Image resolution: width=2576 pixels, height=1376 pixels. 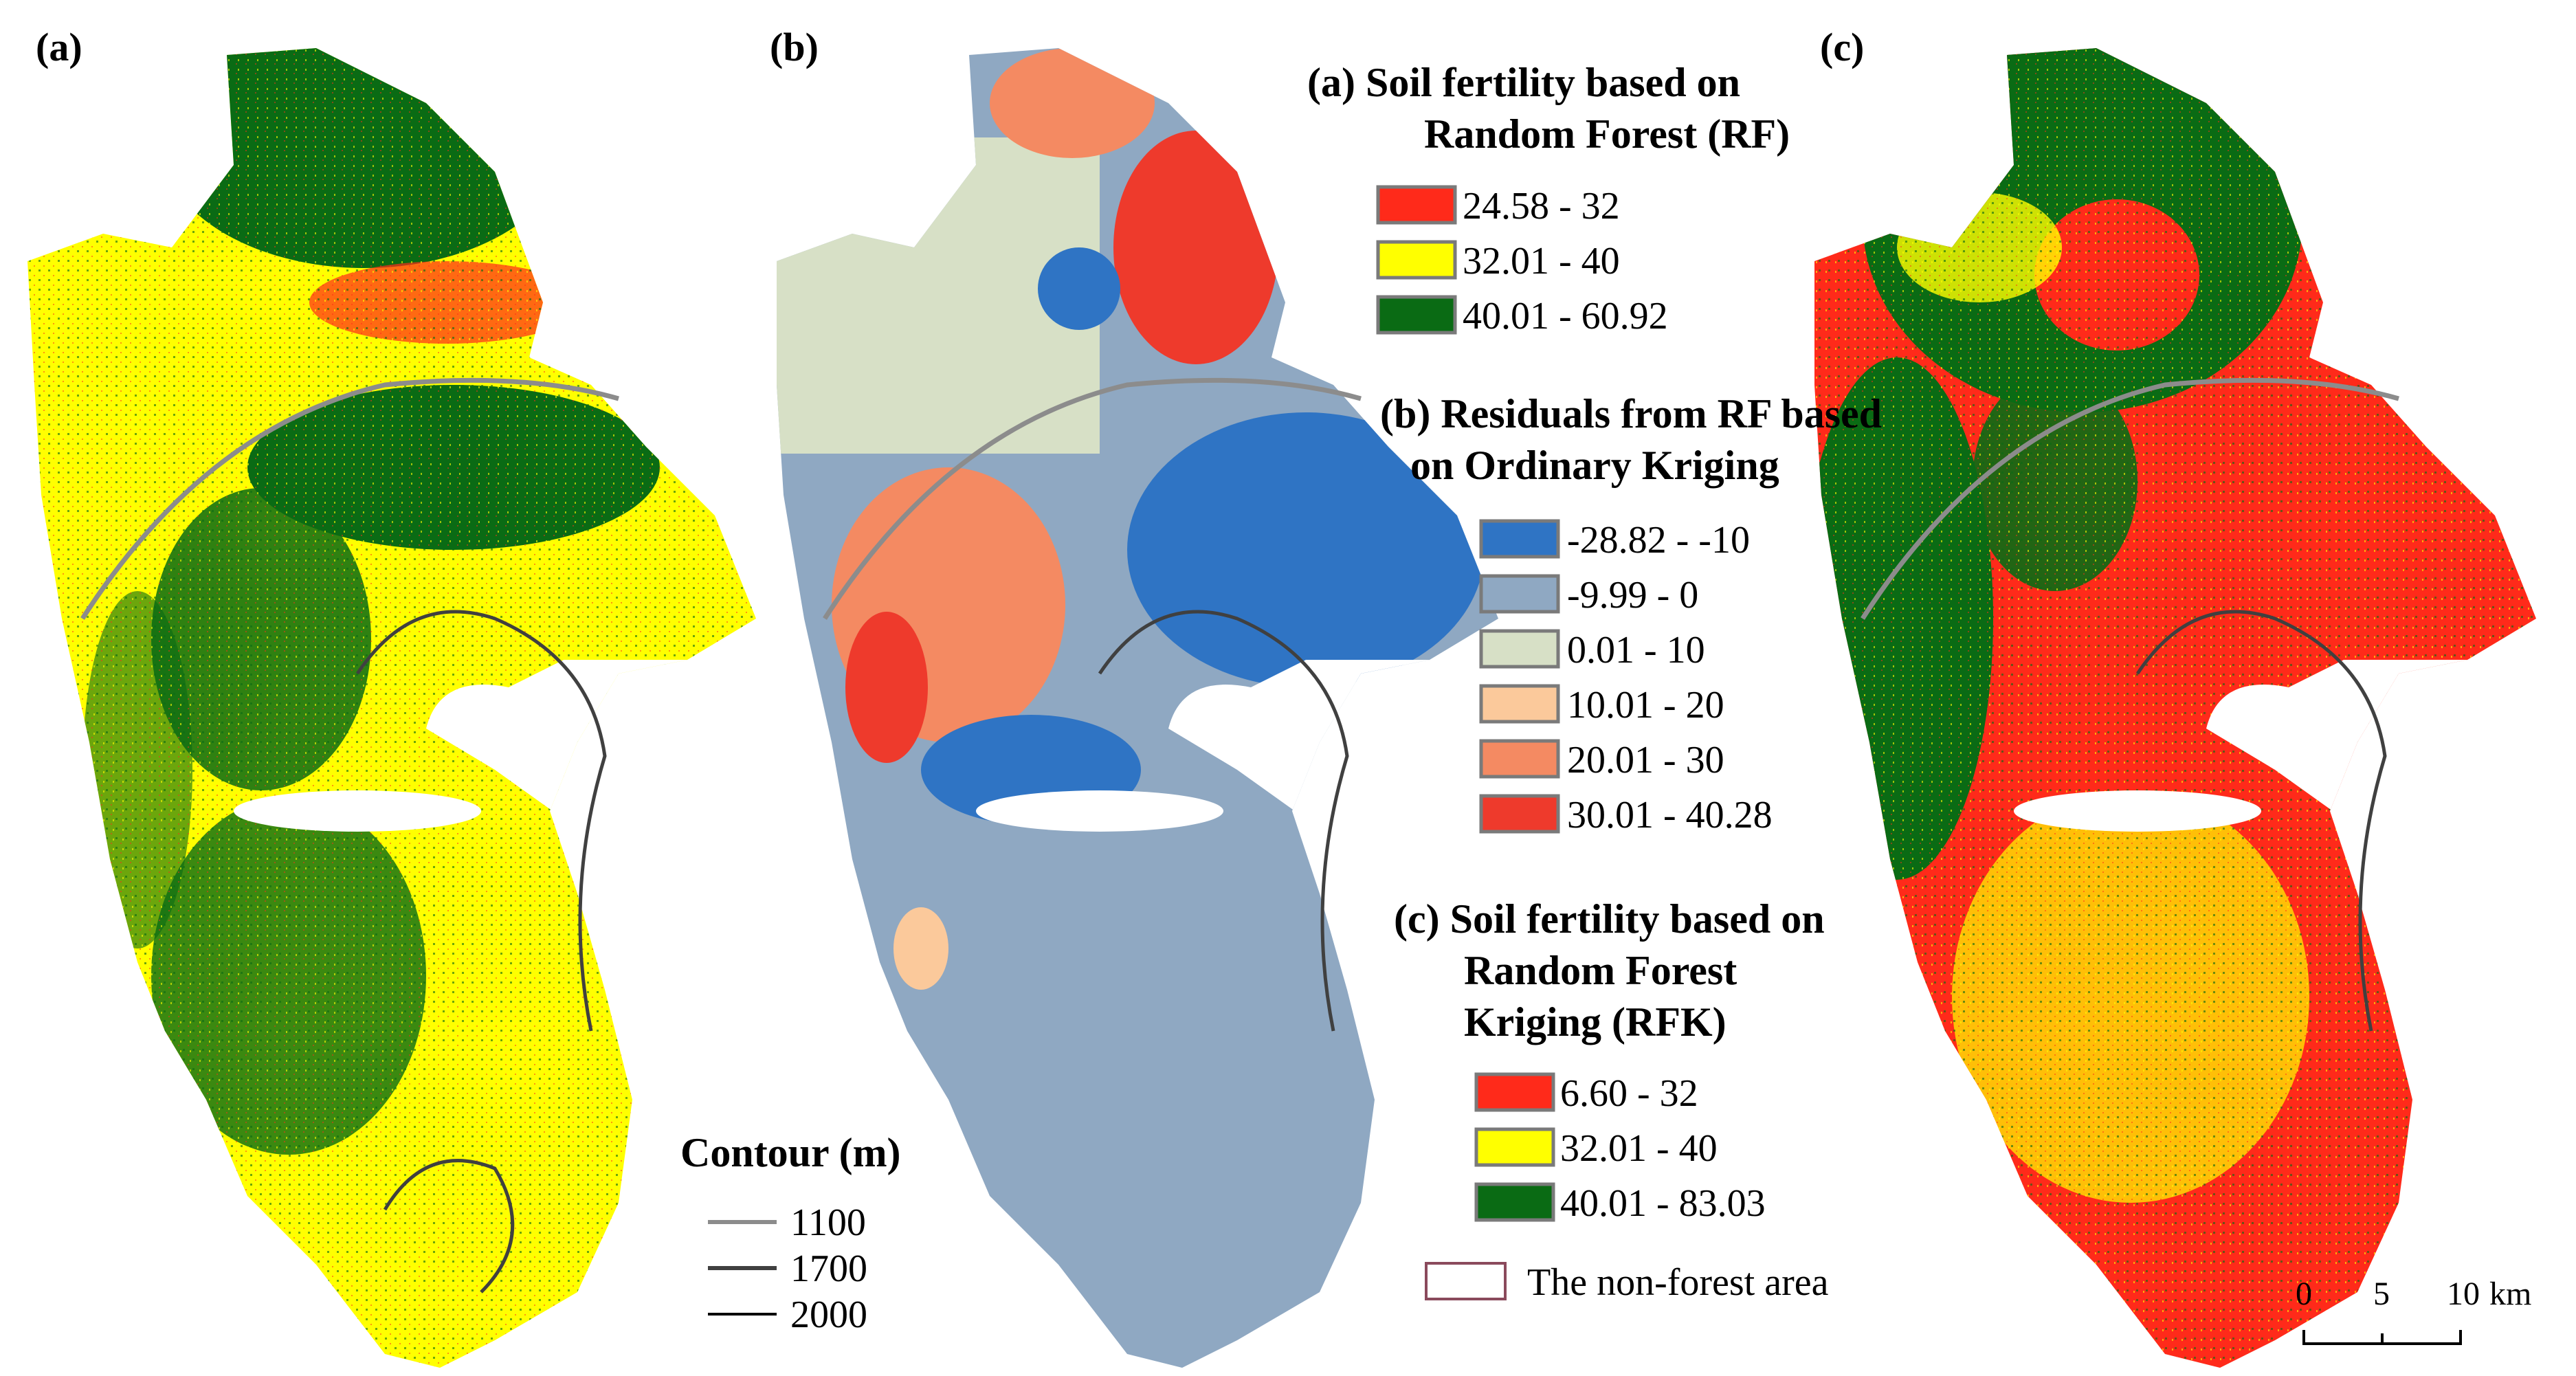 I want to click on legend-contour-title: Contour (m), so click(x=790, y=1152).